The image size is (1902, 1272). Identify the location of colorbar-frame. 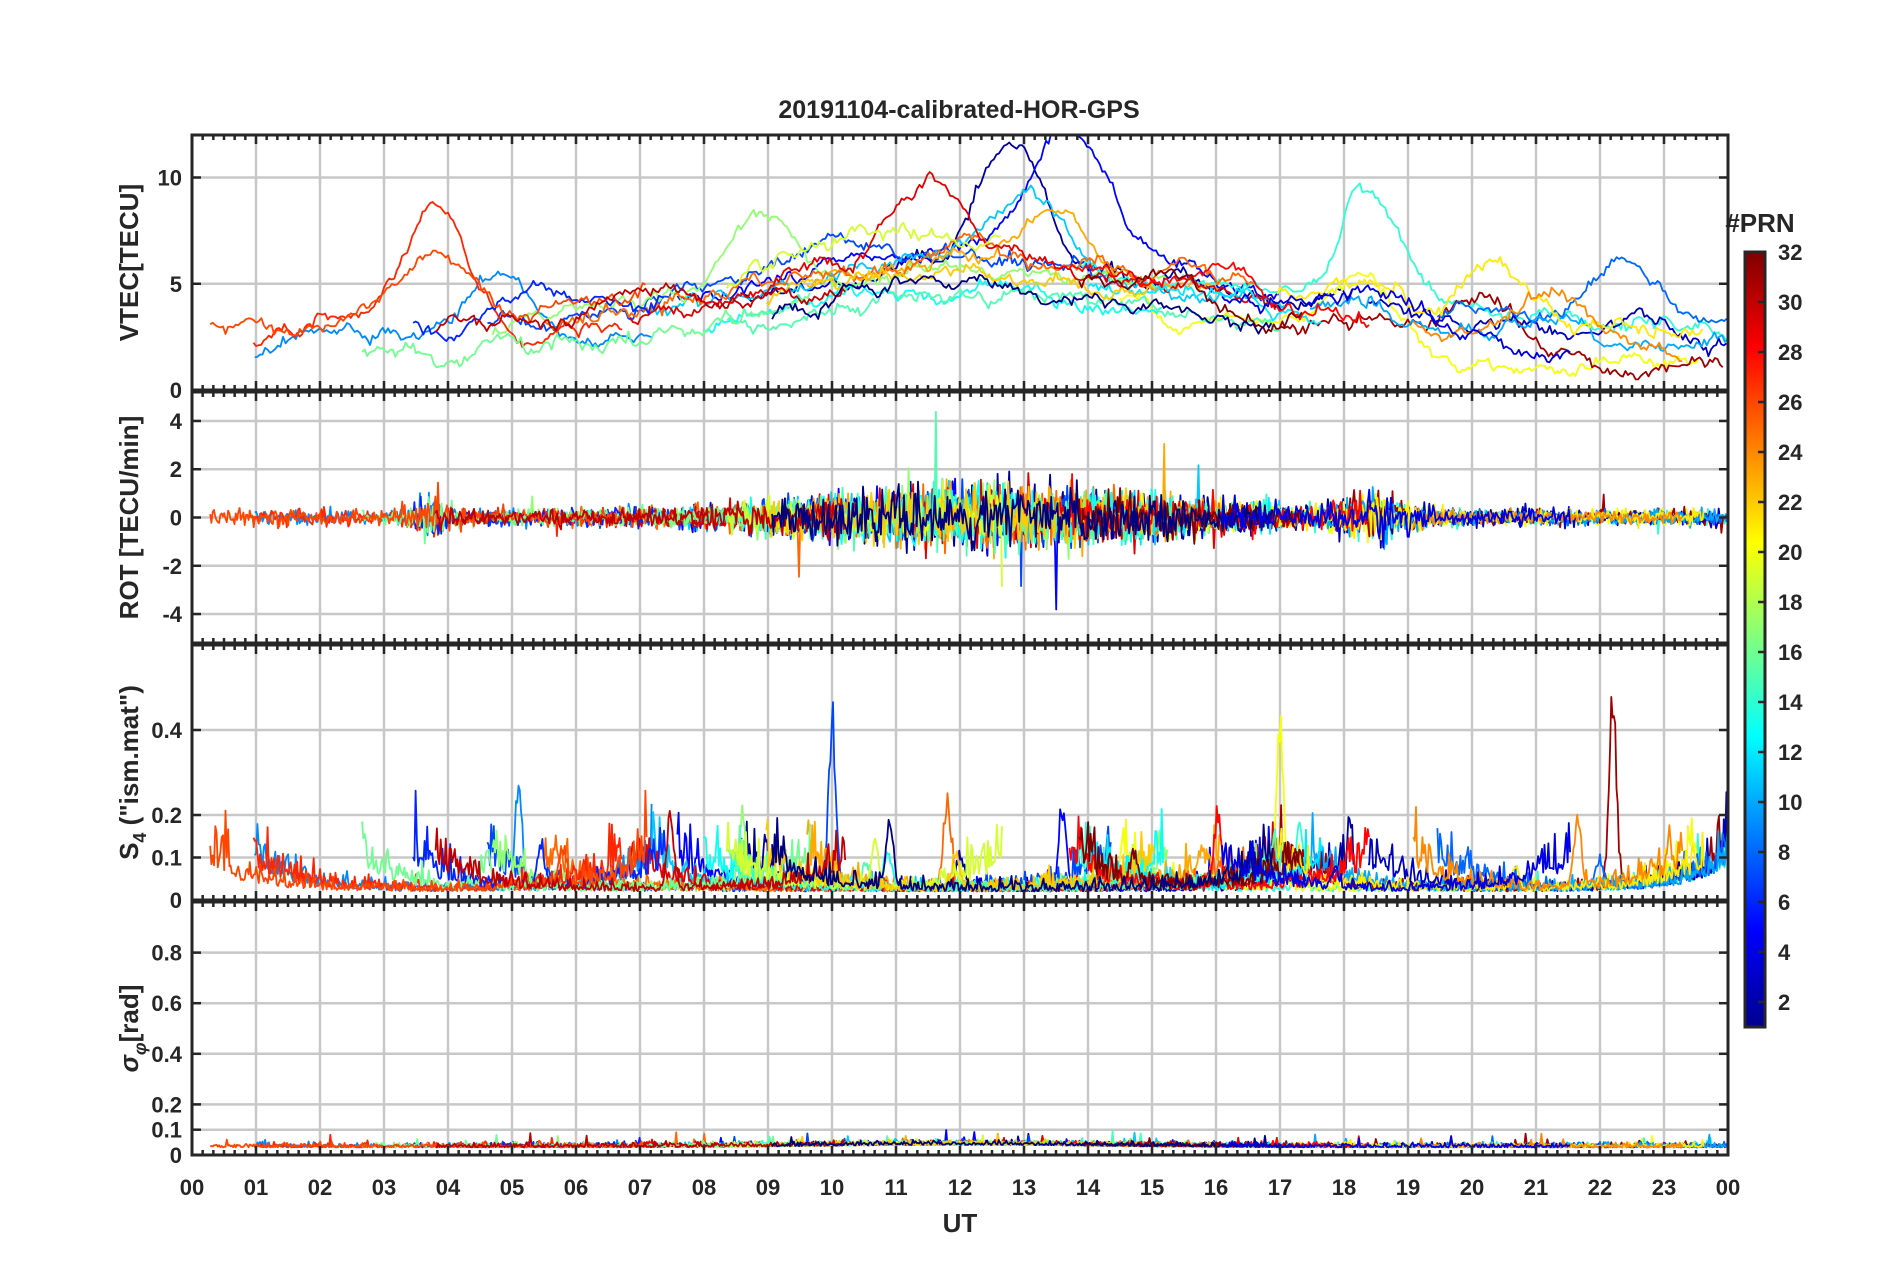
(1755, 639).